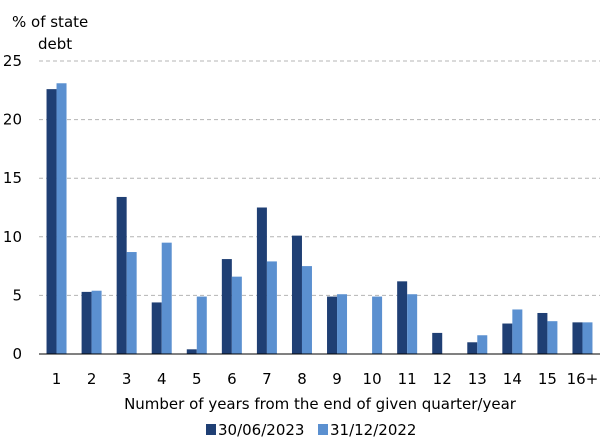 This screenshot has height=439, width=600. Describe the element at coordinates (236, 315) in the screenshot. I see `bar-31/12/2022-6` at that location.